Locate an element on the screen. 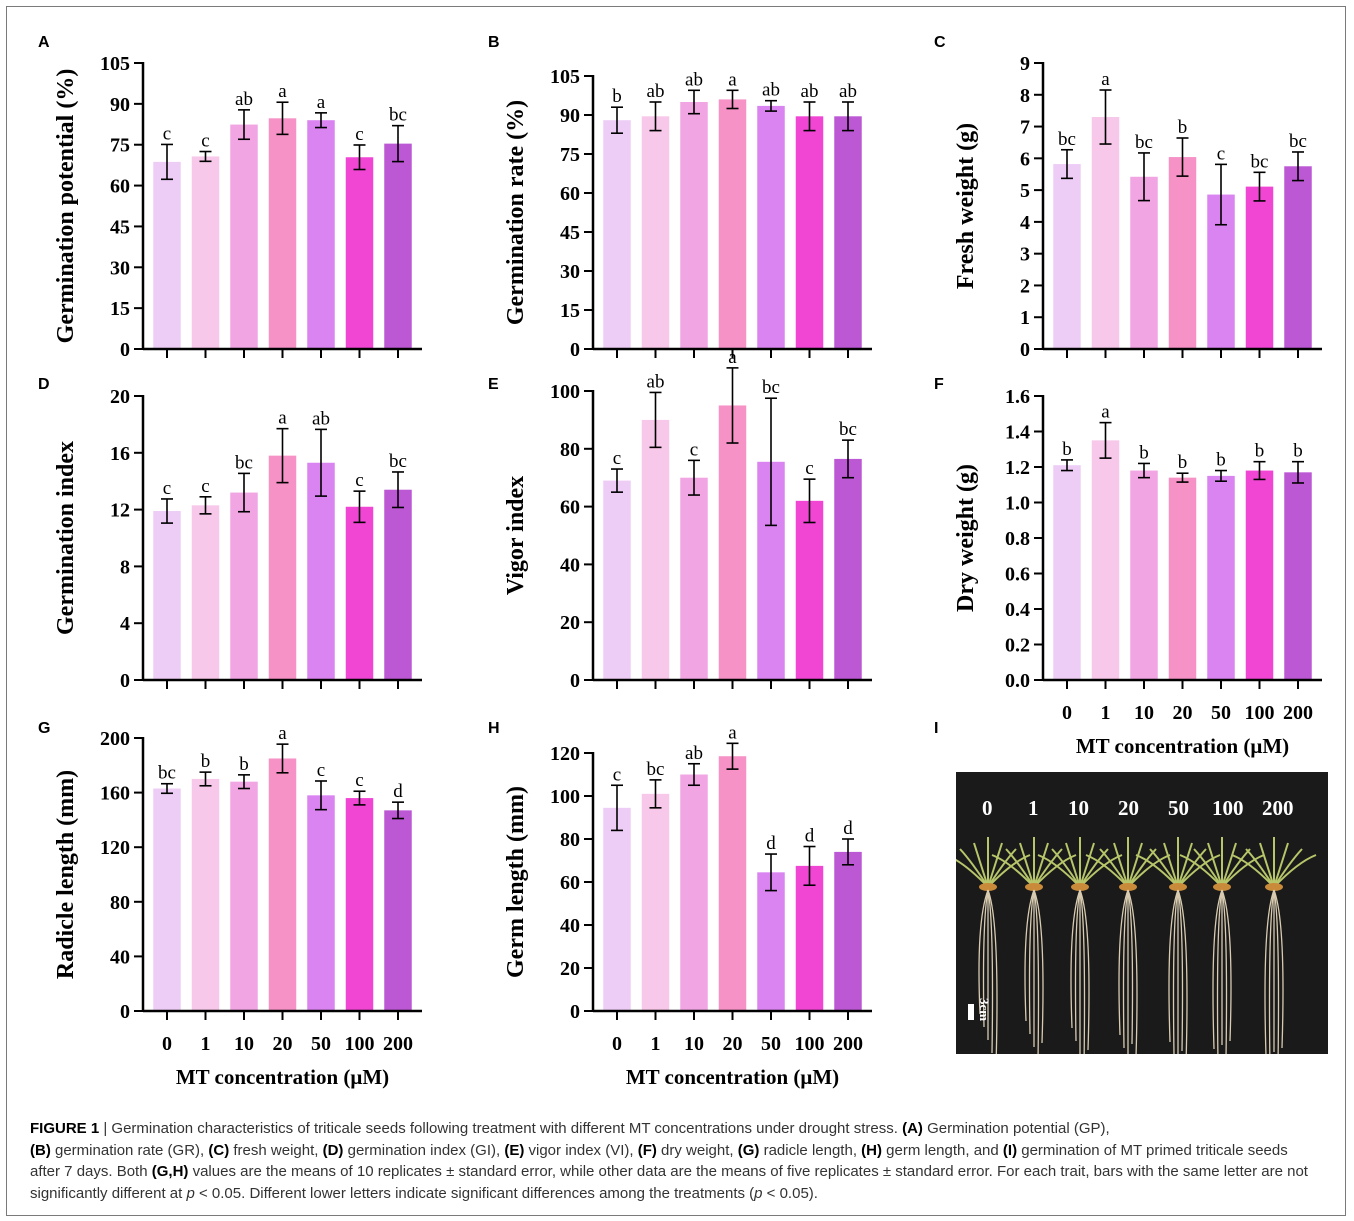 The width and height of the screenshot is (1354, 1221). seed is located at coordinates (1034, 887).